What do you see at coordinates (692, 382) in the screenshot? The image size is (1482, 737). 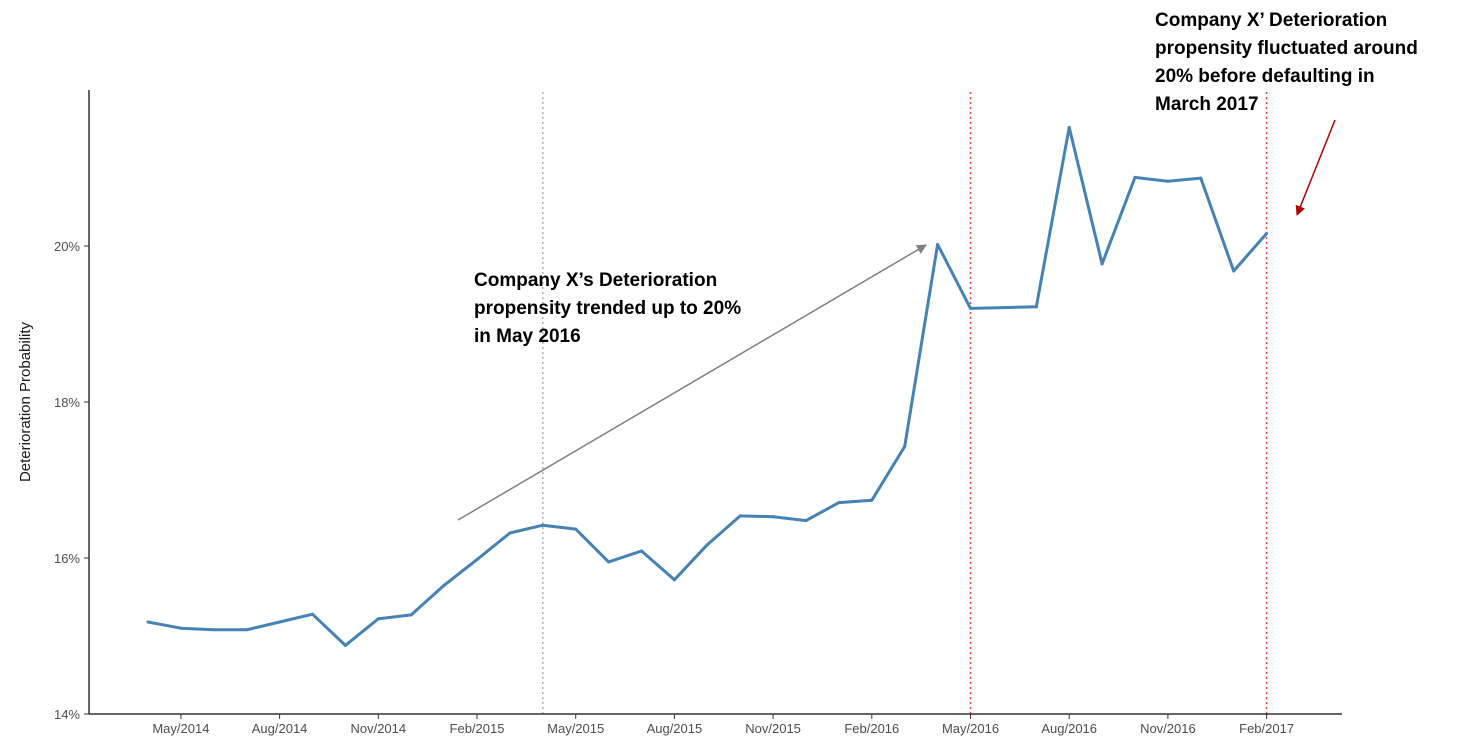 I see `trend-arrow` at bounding box center [692, 382].